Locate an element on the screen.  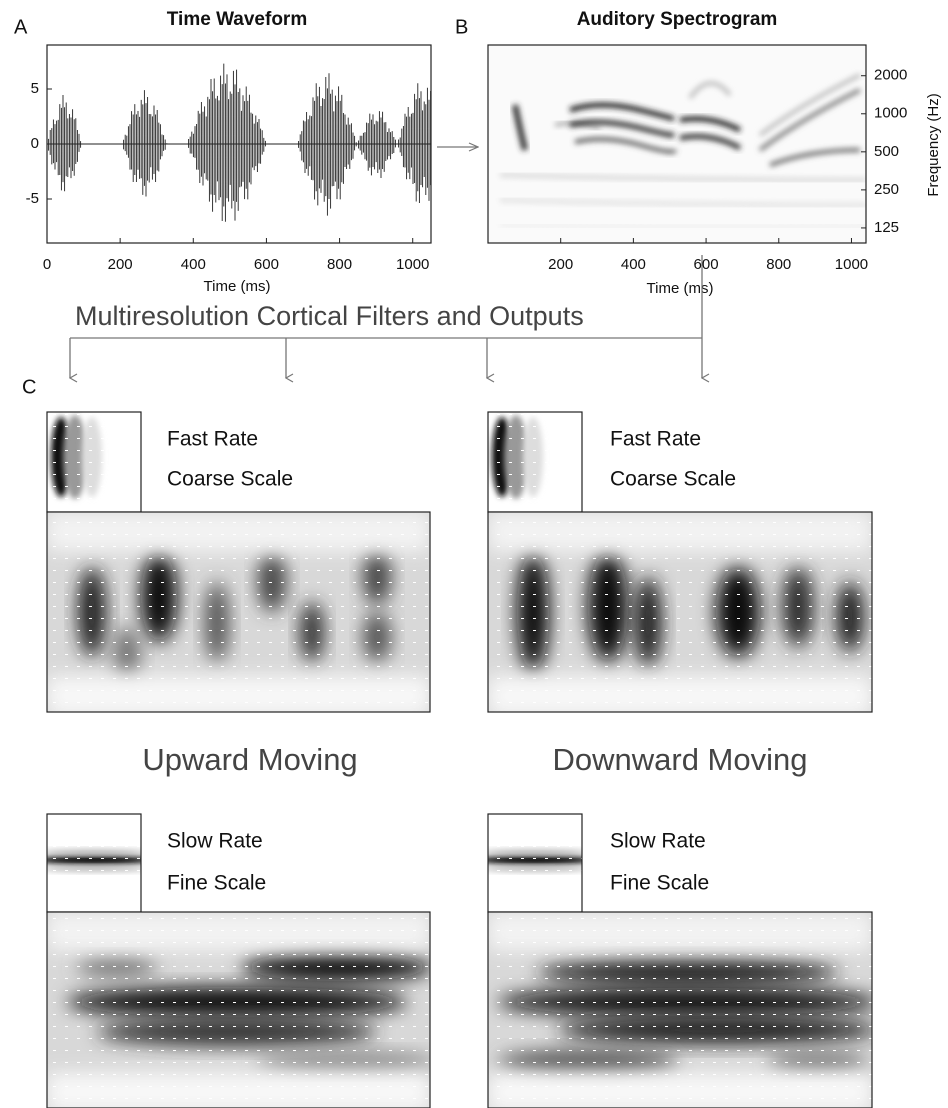
plot-frame is located at coordinates (677, 144).